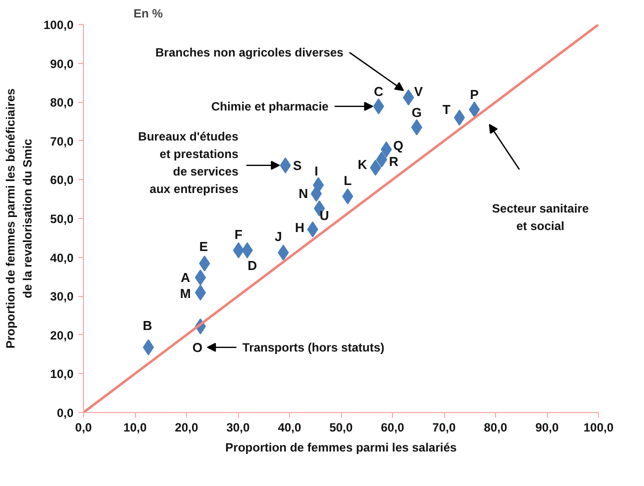 This screenshot has height=486, width=644. What do you see at coordinates (62, 297) in the screenshot?
I see `y-tick-label: 30,0` at bounding box center [62, 297].